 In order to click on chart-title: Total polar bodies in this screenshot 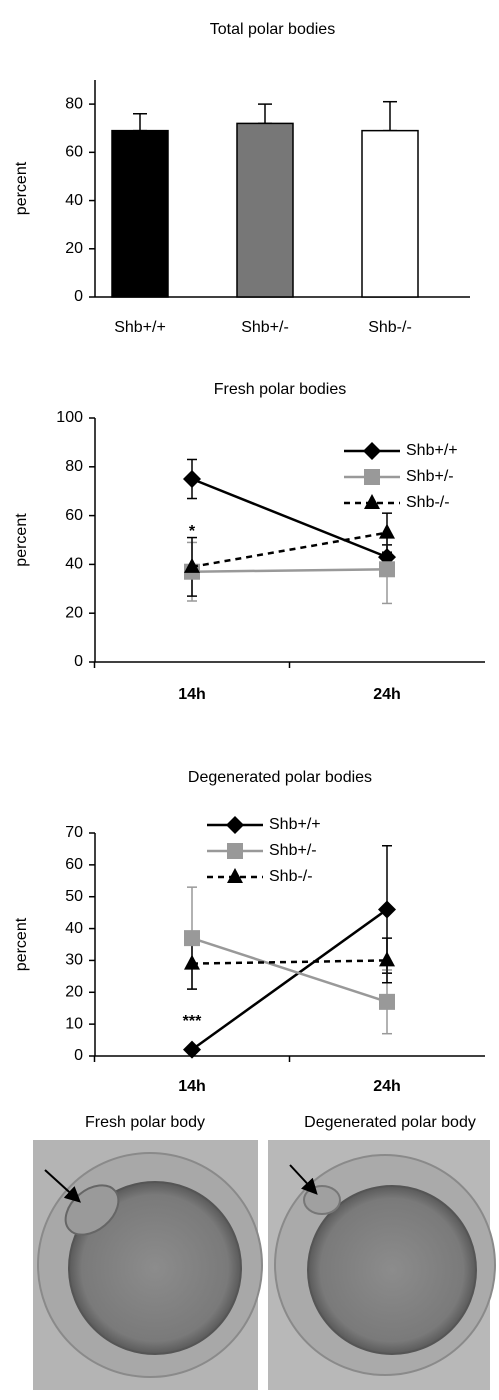, I will do `click(272, 29)`.